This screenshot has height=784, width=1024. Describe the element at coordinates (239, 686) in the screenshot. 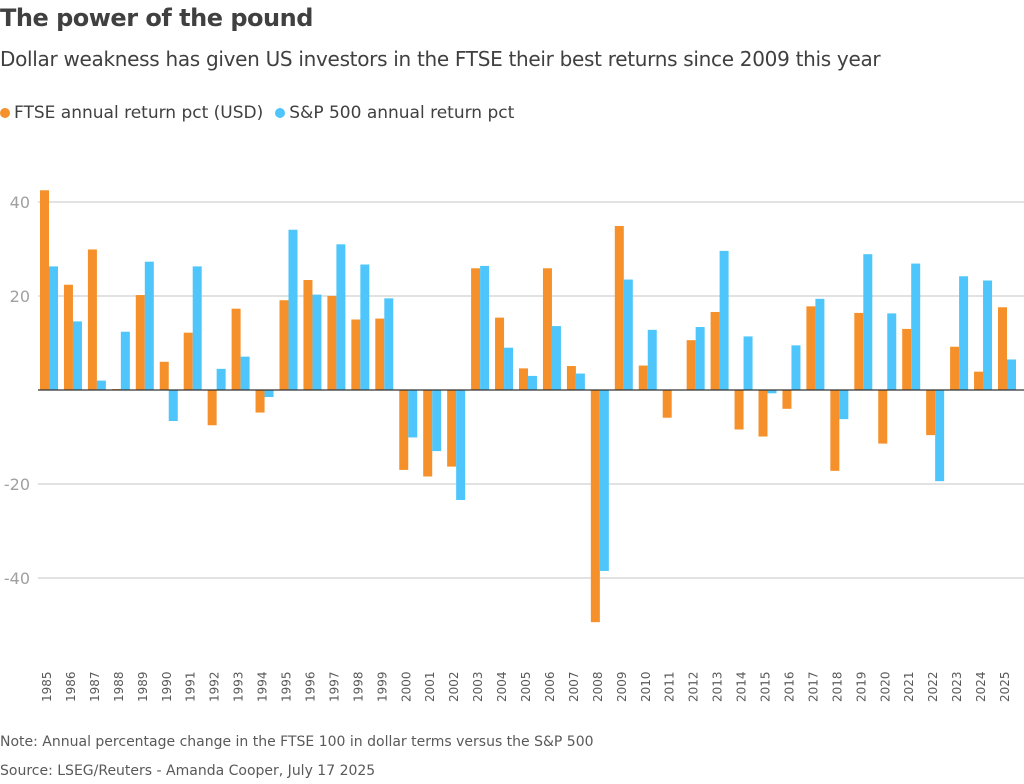

I see `x-tick-label: 1993` at that location.